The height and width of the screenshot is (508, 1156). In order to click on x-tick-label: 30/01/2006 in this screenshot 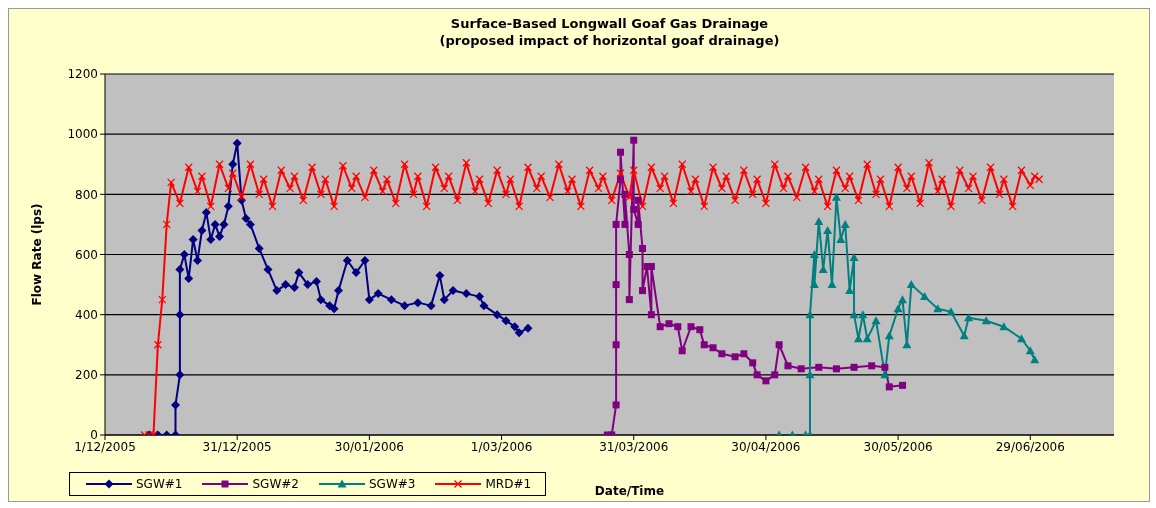, I will do `click(369, 446)`.